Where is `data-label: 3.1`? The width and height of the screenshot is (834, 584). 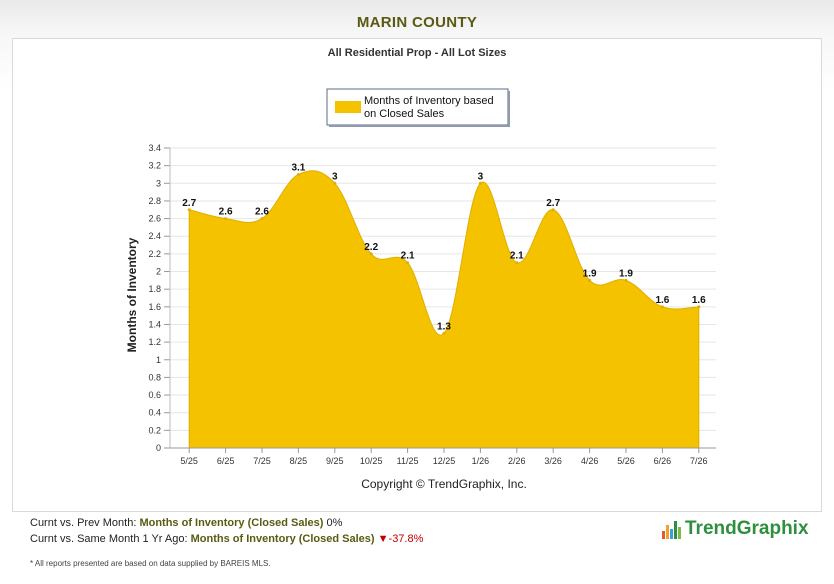
data-label: 3.1 is located at coordinates (298, 167).